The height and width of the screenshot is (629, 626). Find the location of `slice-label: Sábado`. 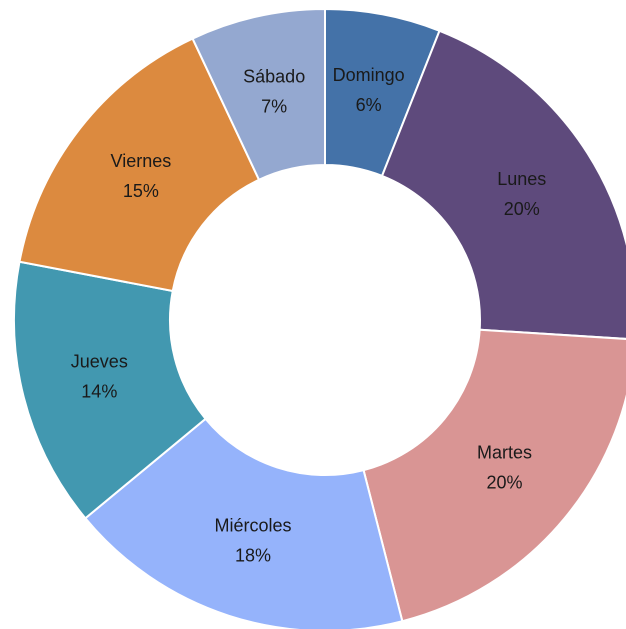

slice-label: Sábado is located at coordinates (274, 76).